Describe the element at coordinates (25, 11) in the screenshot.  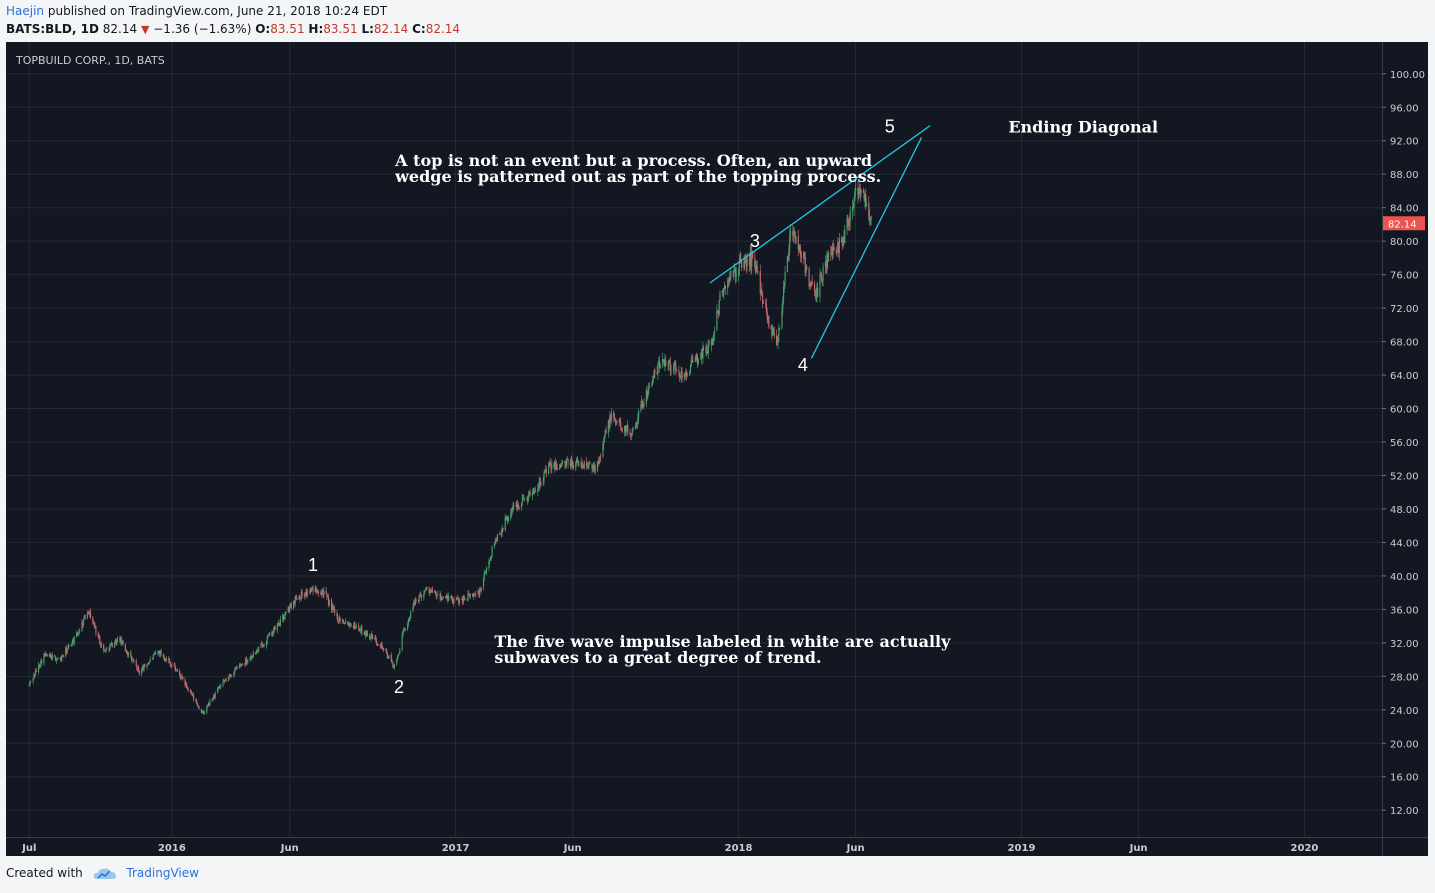
I see `author-link: Haejin` at that location.